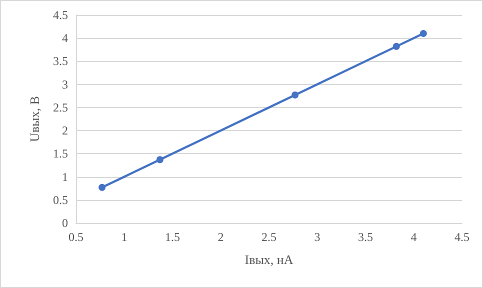 Image resolution: width=483 pixels, height=288 pixels. What do you see at coordinates (221, 237) in the screenshot?
I see `x-tick-label: 2` at bounding box center [221, 237].